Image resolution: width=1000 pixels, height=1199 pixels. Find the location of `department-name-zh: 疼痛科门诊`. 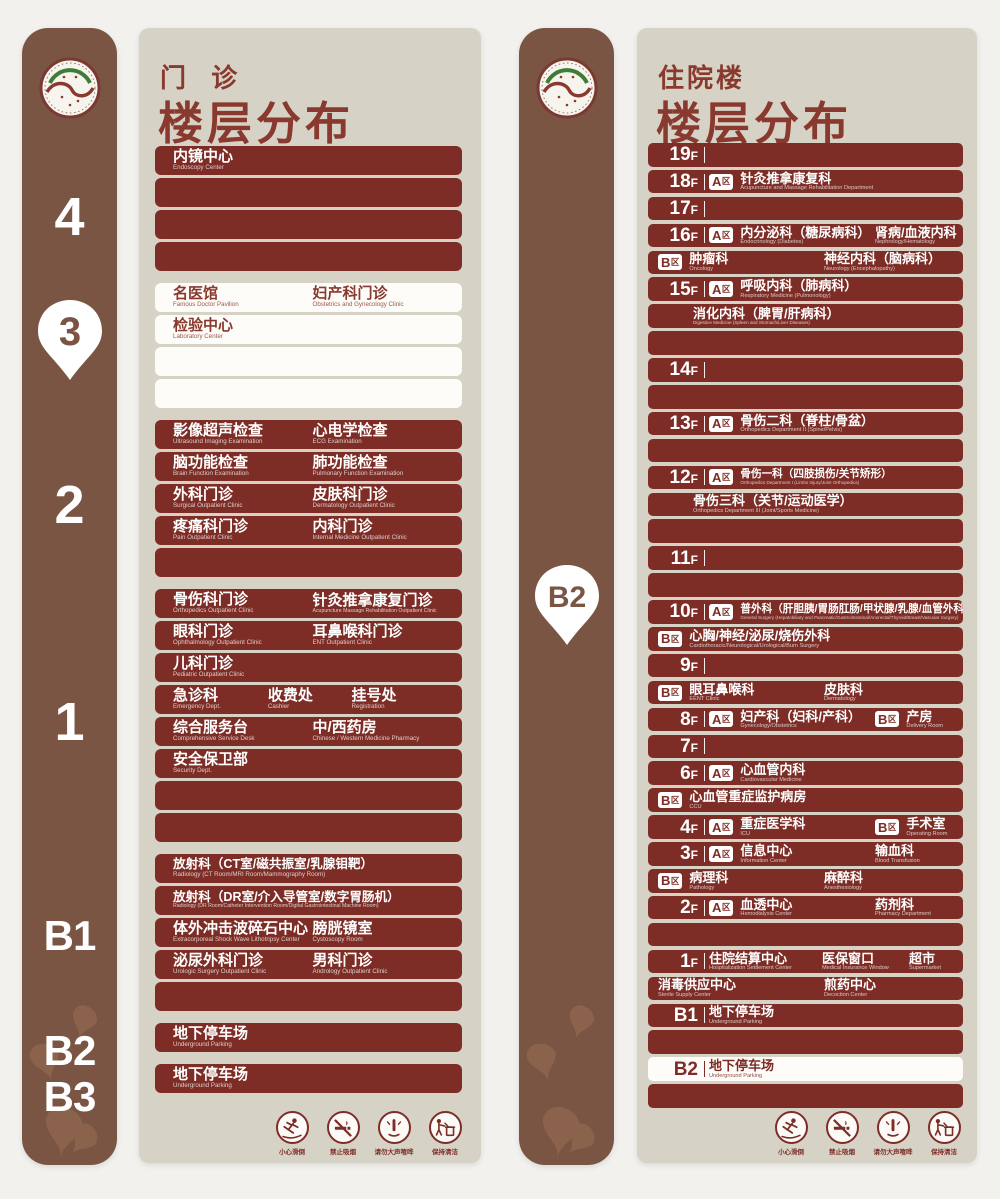

department-name-zh: 疼痛科门诊 is located at coordinates (211, 527).